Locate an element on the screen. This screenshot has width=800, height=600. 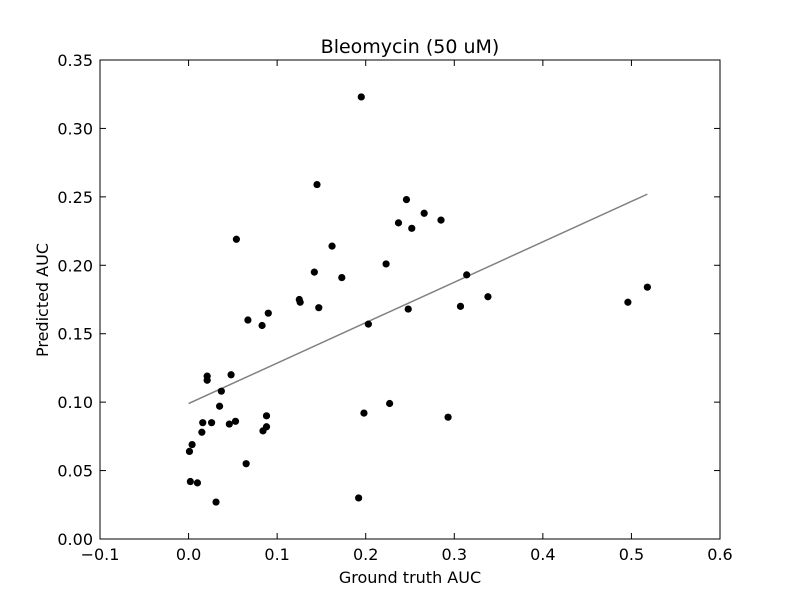
y-tick-label: 0.25 is located at coordinates (75, 197).